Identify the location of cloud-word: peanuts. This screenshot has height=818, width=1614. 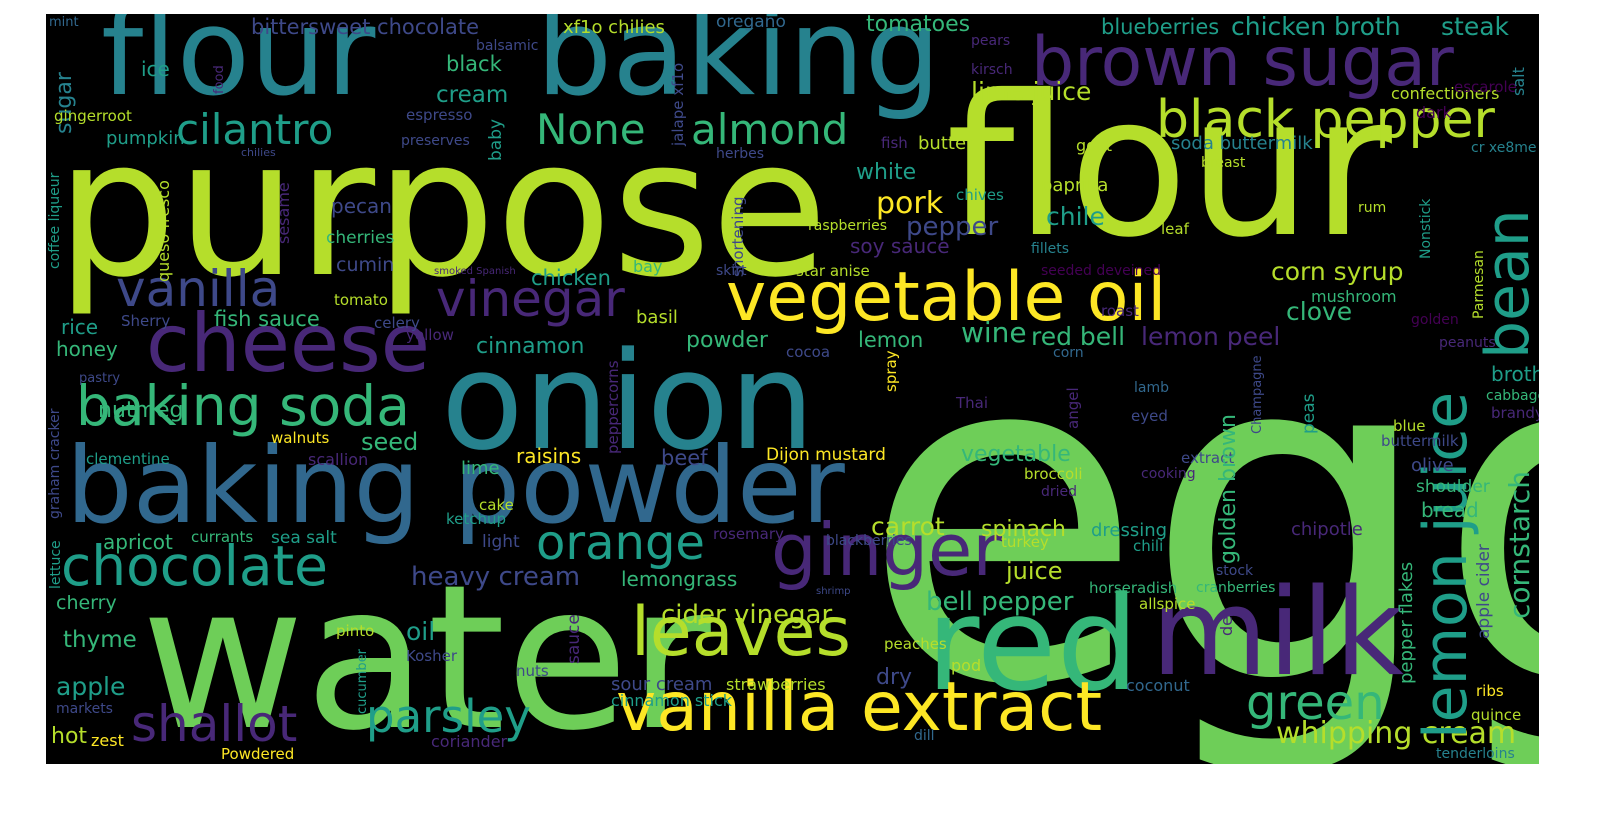
(1467, 343).